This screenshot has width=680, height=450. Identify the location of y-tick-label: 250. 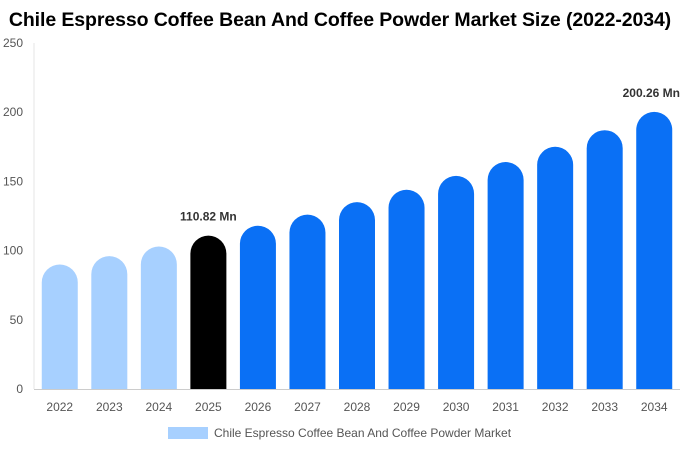
(13, 43).